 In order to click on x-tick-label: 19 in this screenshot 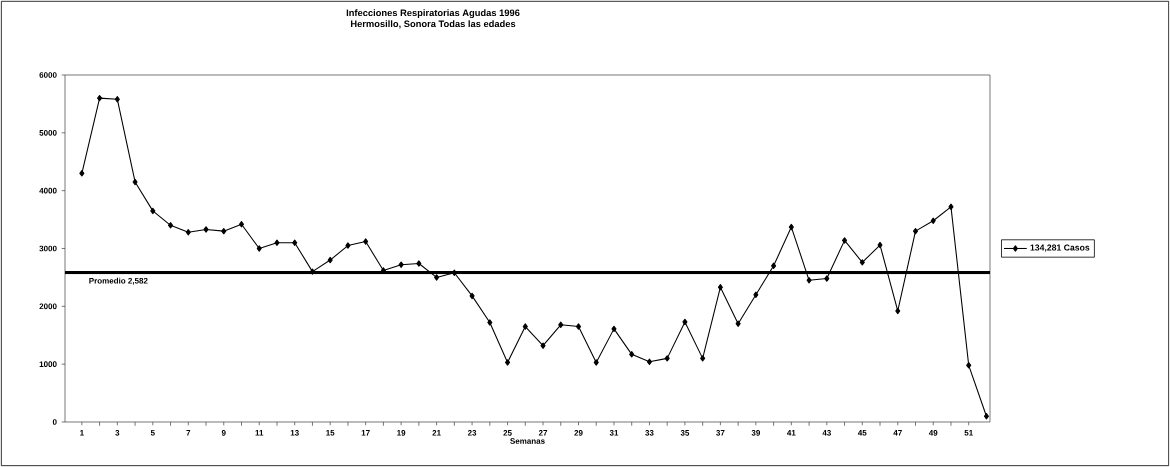, I will do `click(401, 433)`.